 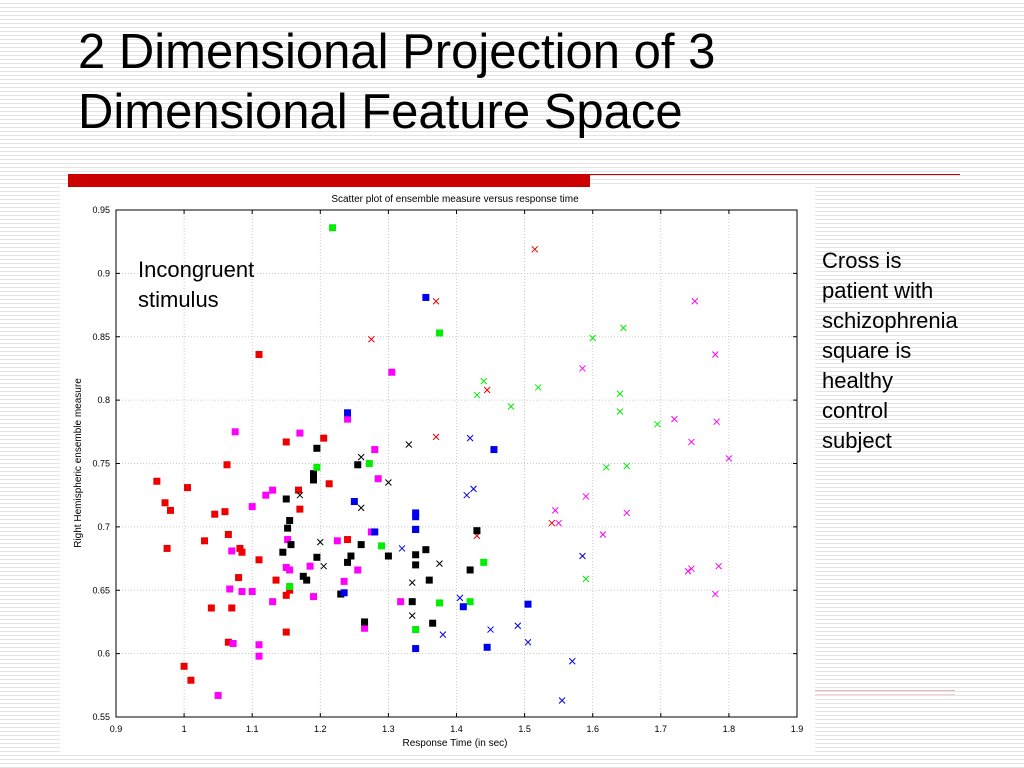 What do you see at coordinates (103, 273) in the screenshot?
I see `y-tick-label: 0.9` at bounding box center [103, 273].